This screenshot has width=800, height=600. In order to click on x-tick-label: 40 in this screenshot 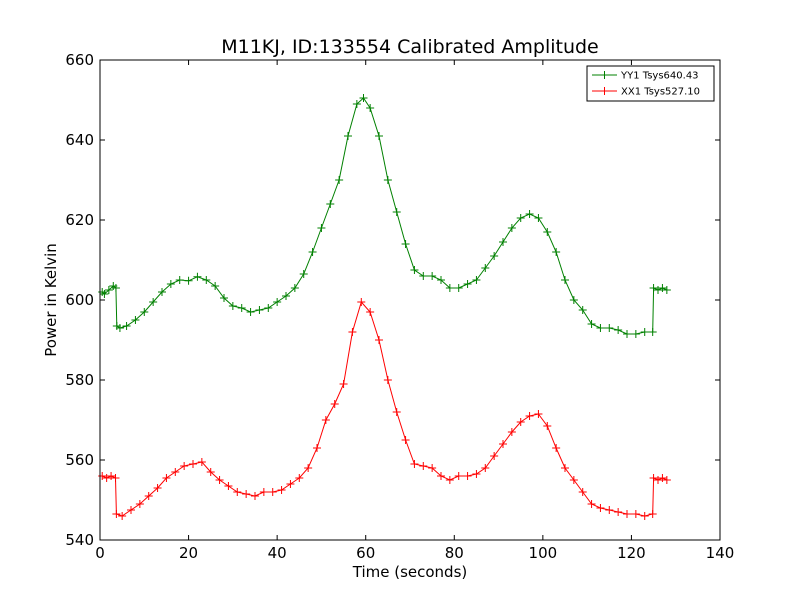, I will do `click(277, 553)`.